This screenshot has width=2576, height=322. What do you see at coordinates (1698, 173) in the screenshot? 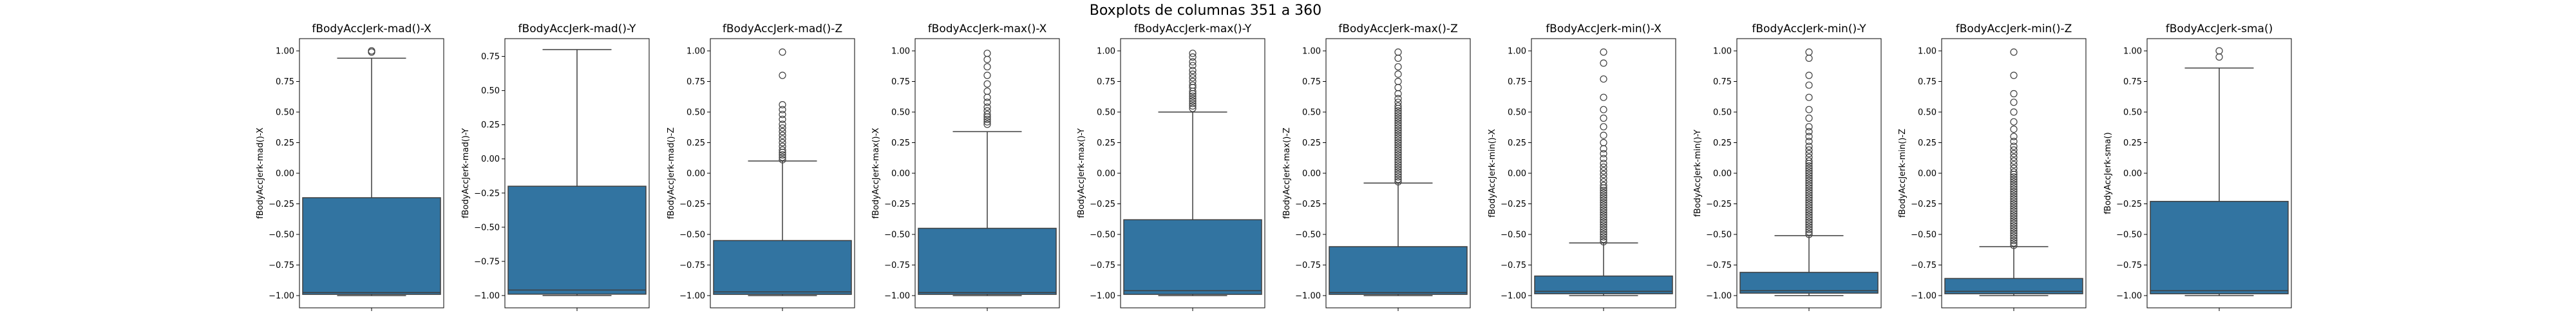
I see `y-axis-label: fBodyAccJerk-min()-Y` at bounding box center [1698, 173].